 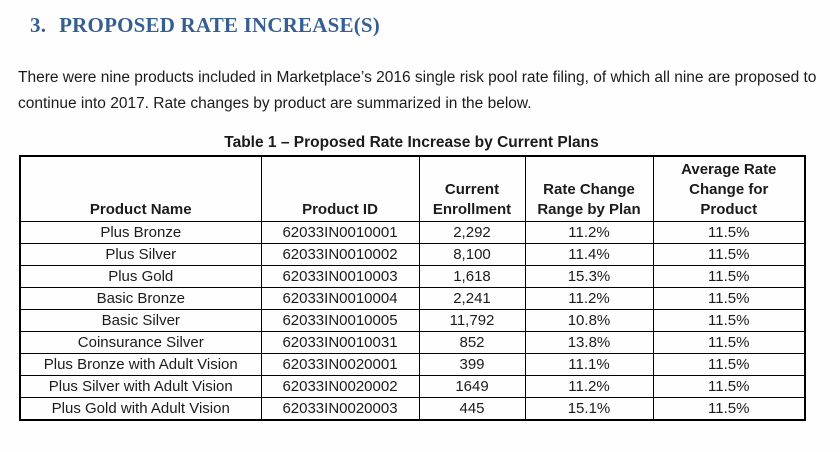 I want to click on table-cell: Coinsurance Silver, so click(x=140, y=342).